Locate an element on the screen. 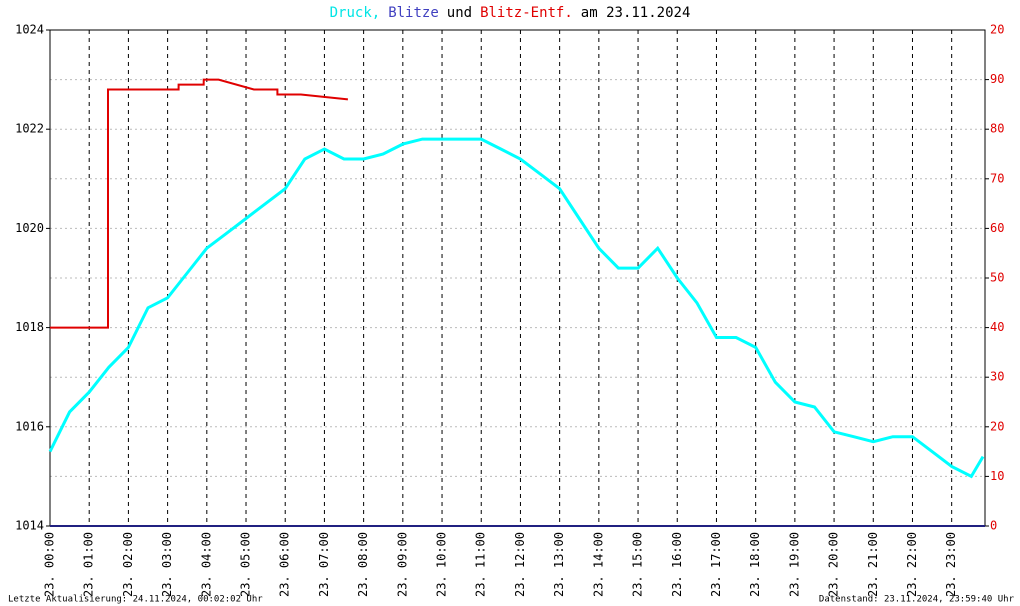  y2-tick-label: 40 is located at coordinates (997, 327).